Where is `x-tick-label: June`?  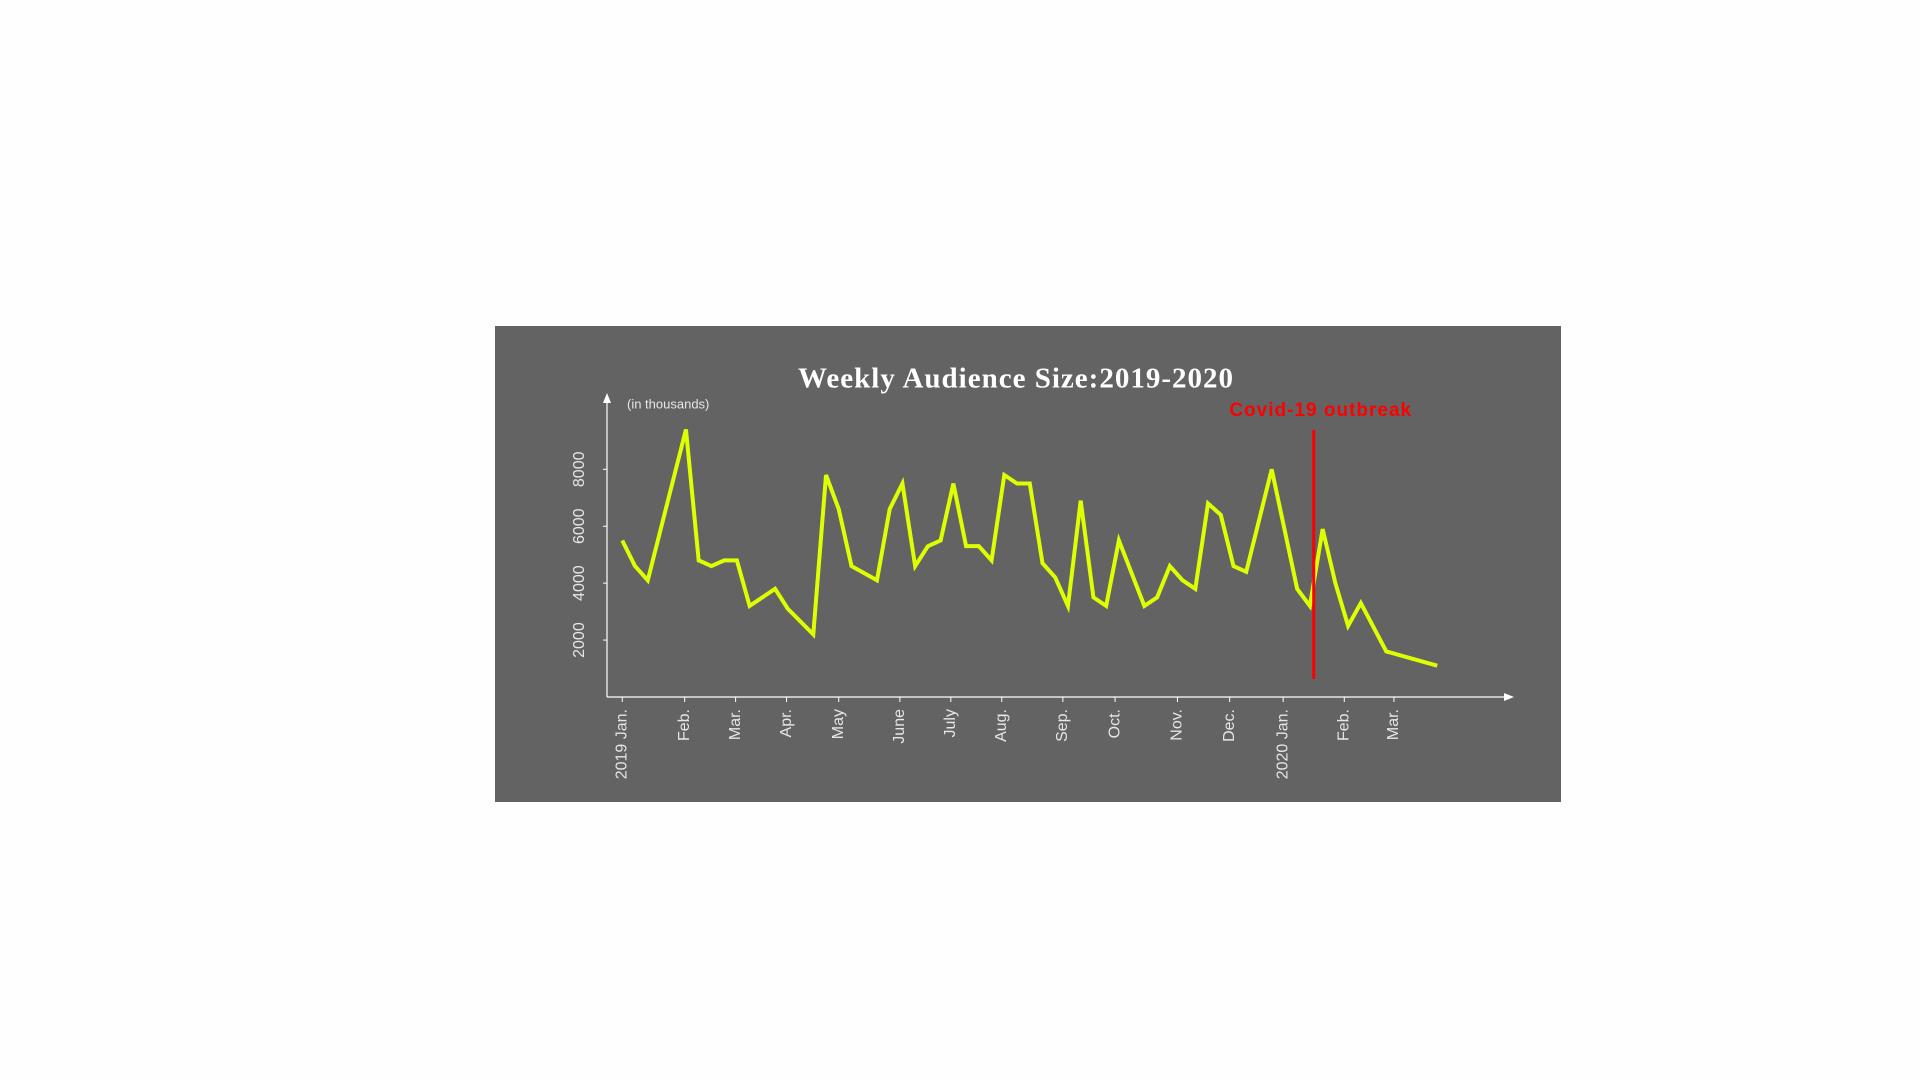 x-tick-label: June is located at coordinates (899, 726).